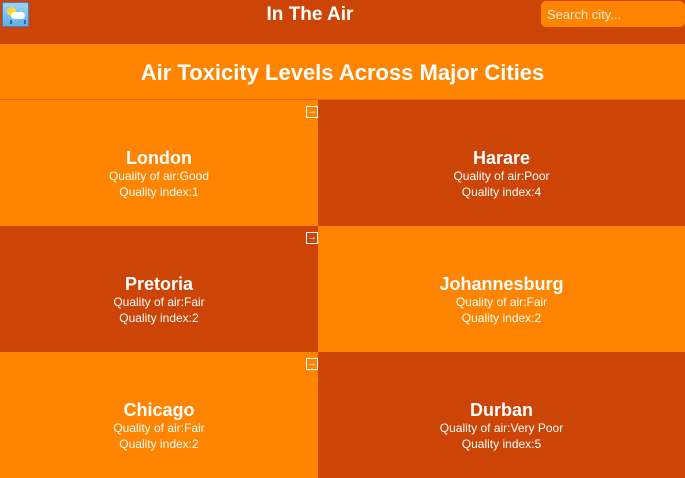 Image resolution: width=685 pixels, height=478 pixels. I want to click on city-name: Johannesburg, so click(501, 284).